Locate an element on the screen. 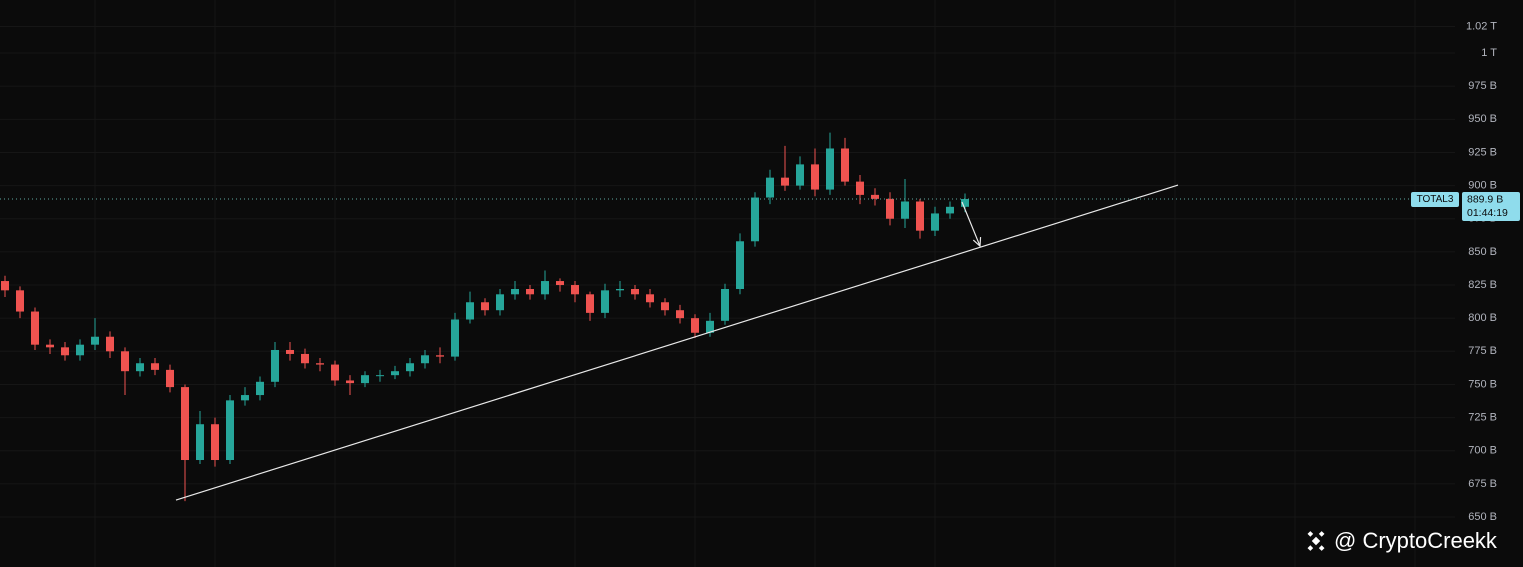 The width and height of the screenshot is (1523, 567). watermark: @ CryptoCreekk is located at coordinates (1402, 540).